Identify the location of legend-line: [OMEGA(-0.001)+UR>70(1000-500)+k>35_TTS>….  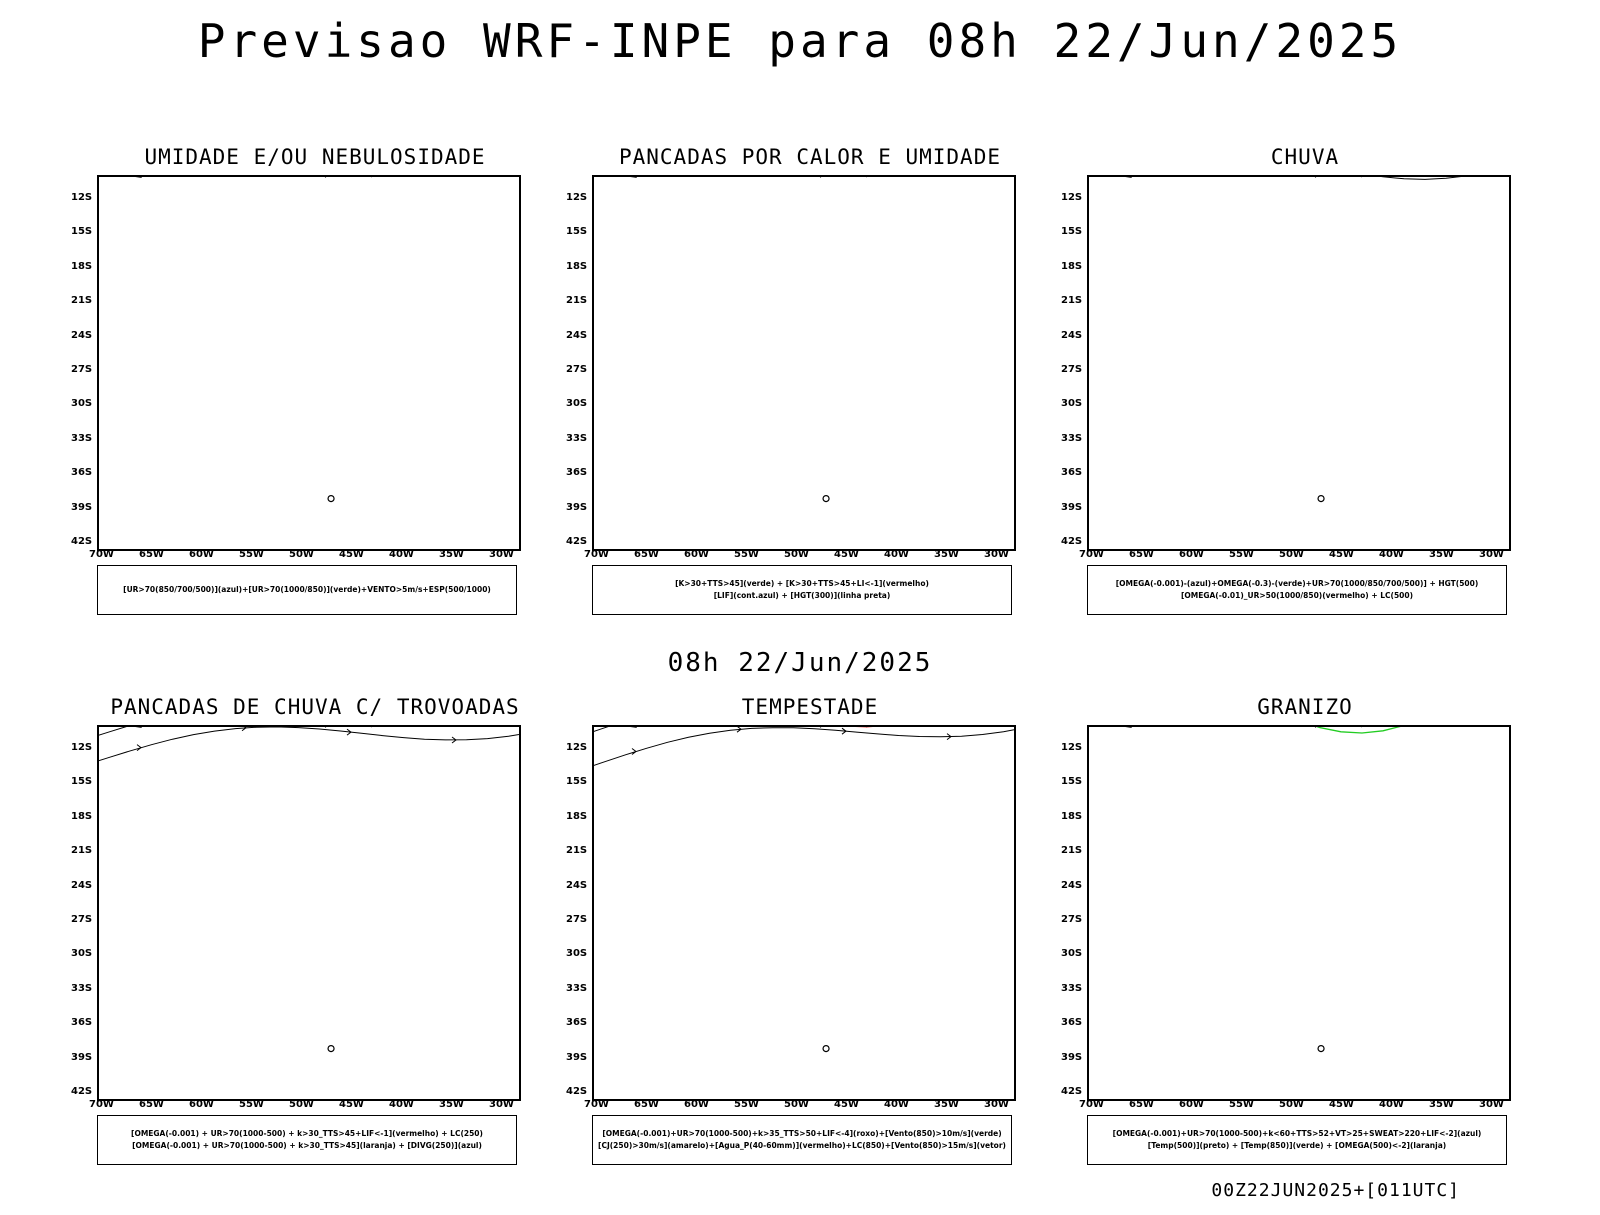
(802, 1133).